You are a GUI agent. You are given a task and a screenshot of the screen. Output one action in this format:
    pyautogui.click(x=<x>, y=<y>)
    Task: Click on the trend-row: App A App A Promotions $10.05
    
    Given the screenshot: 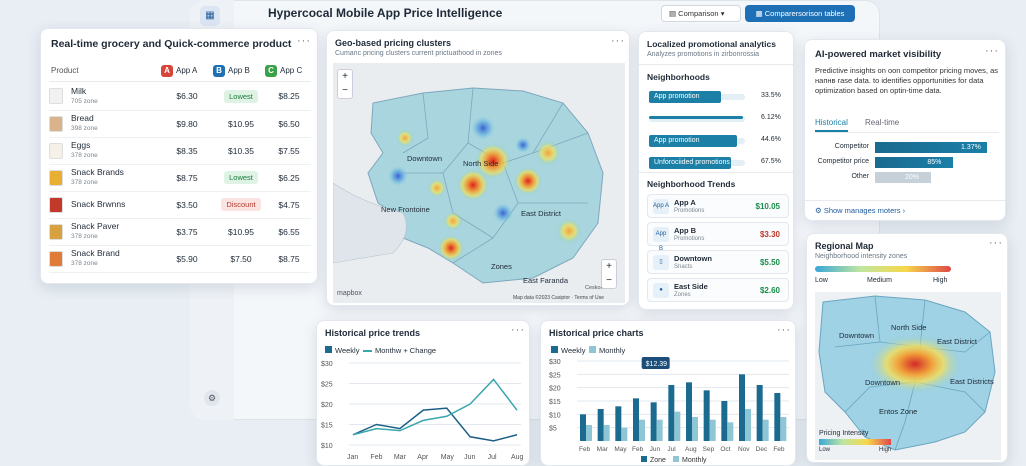 What is the action you would take?
    pyautogui.click(x=718, y=206)
    